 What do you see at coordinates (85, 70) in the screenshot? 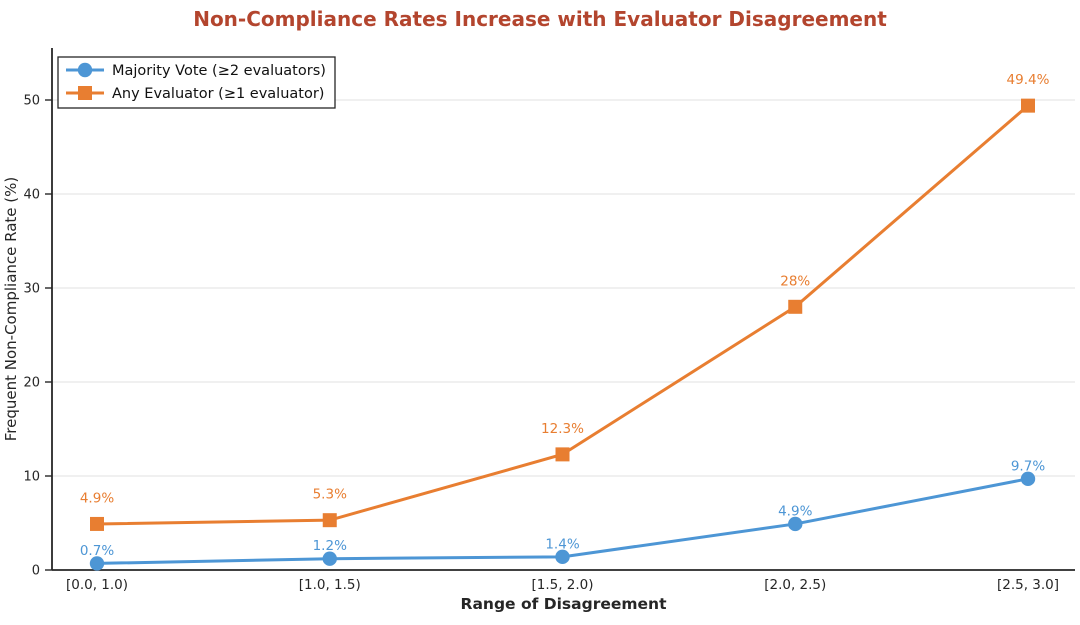
I see `legend-circle-marker-icon` at bounding box center [85, 70].